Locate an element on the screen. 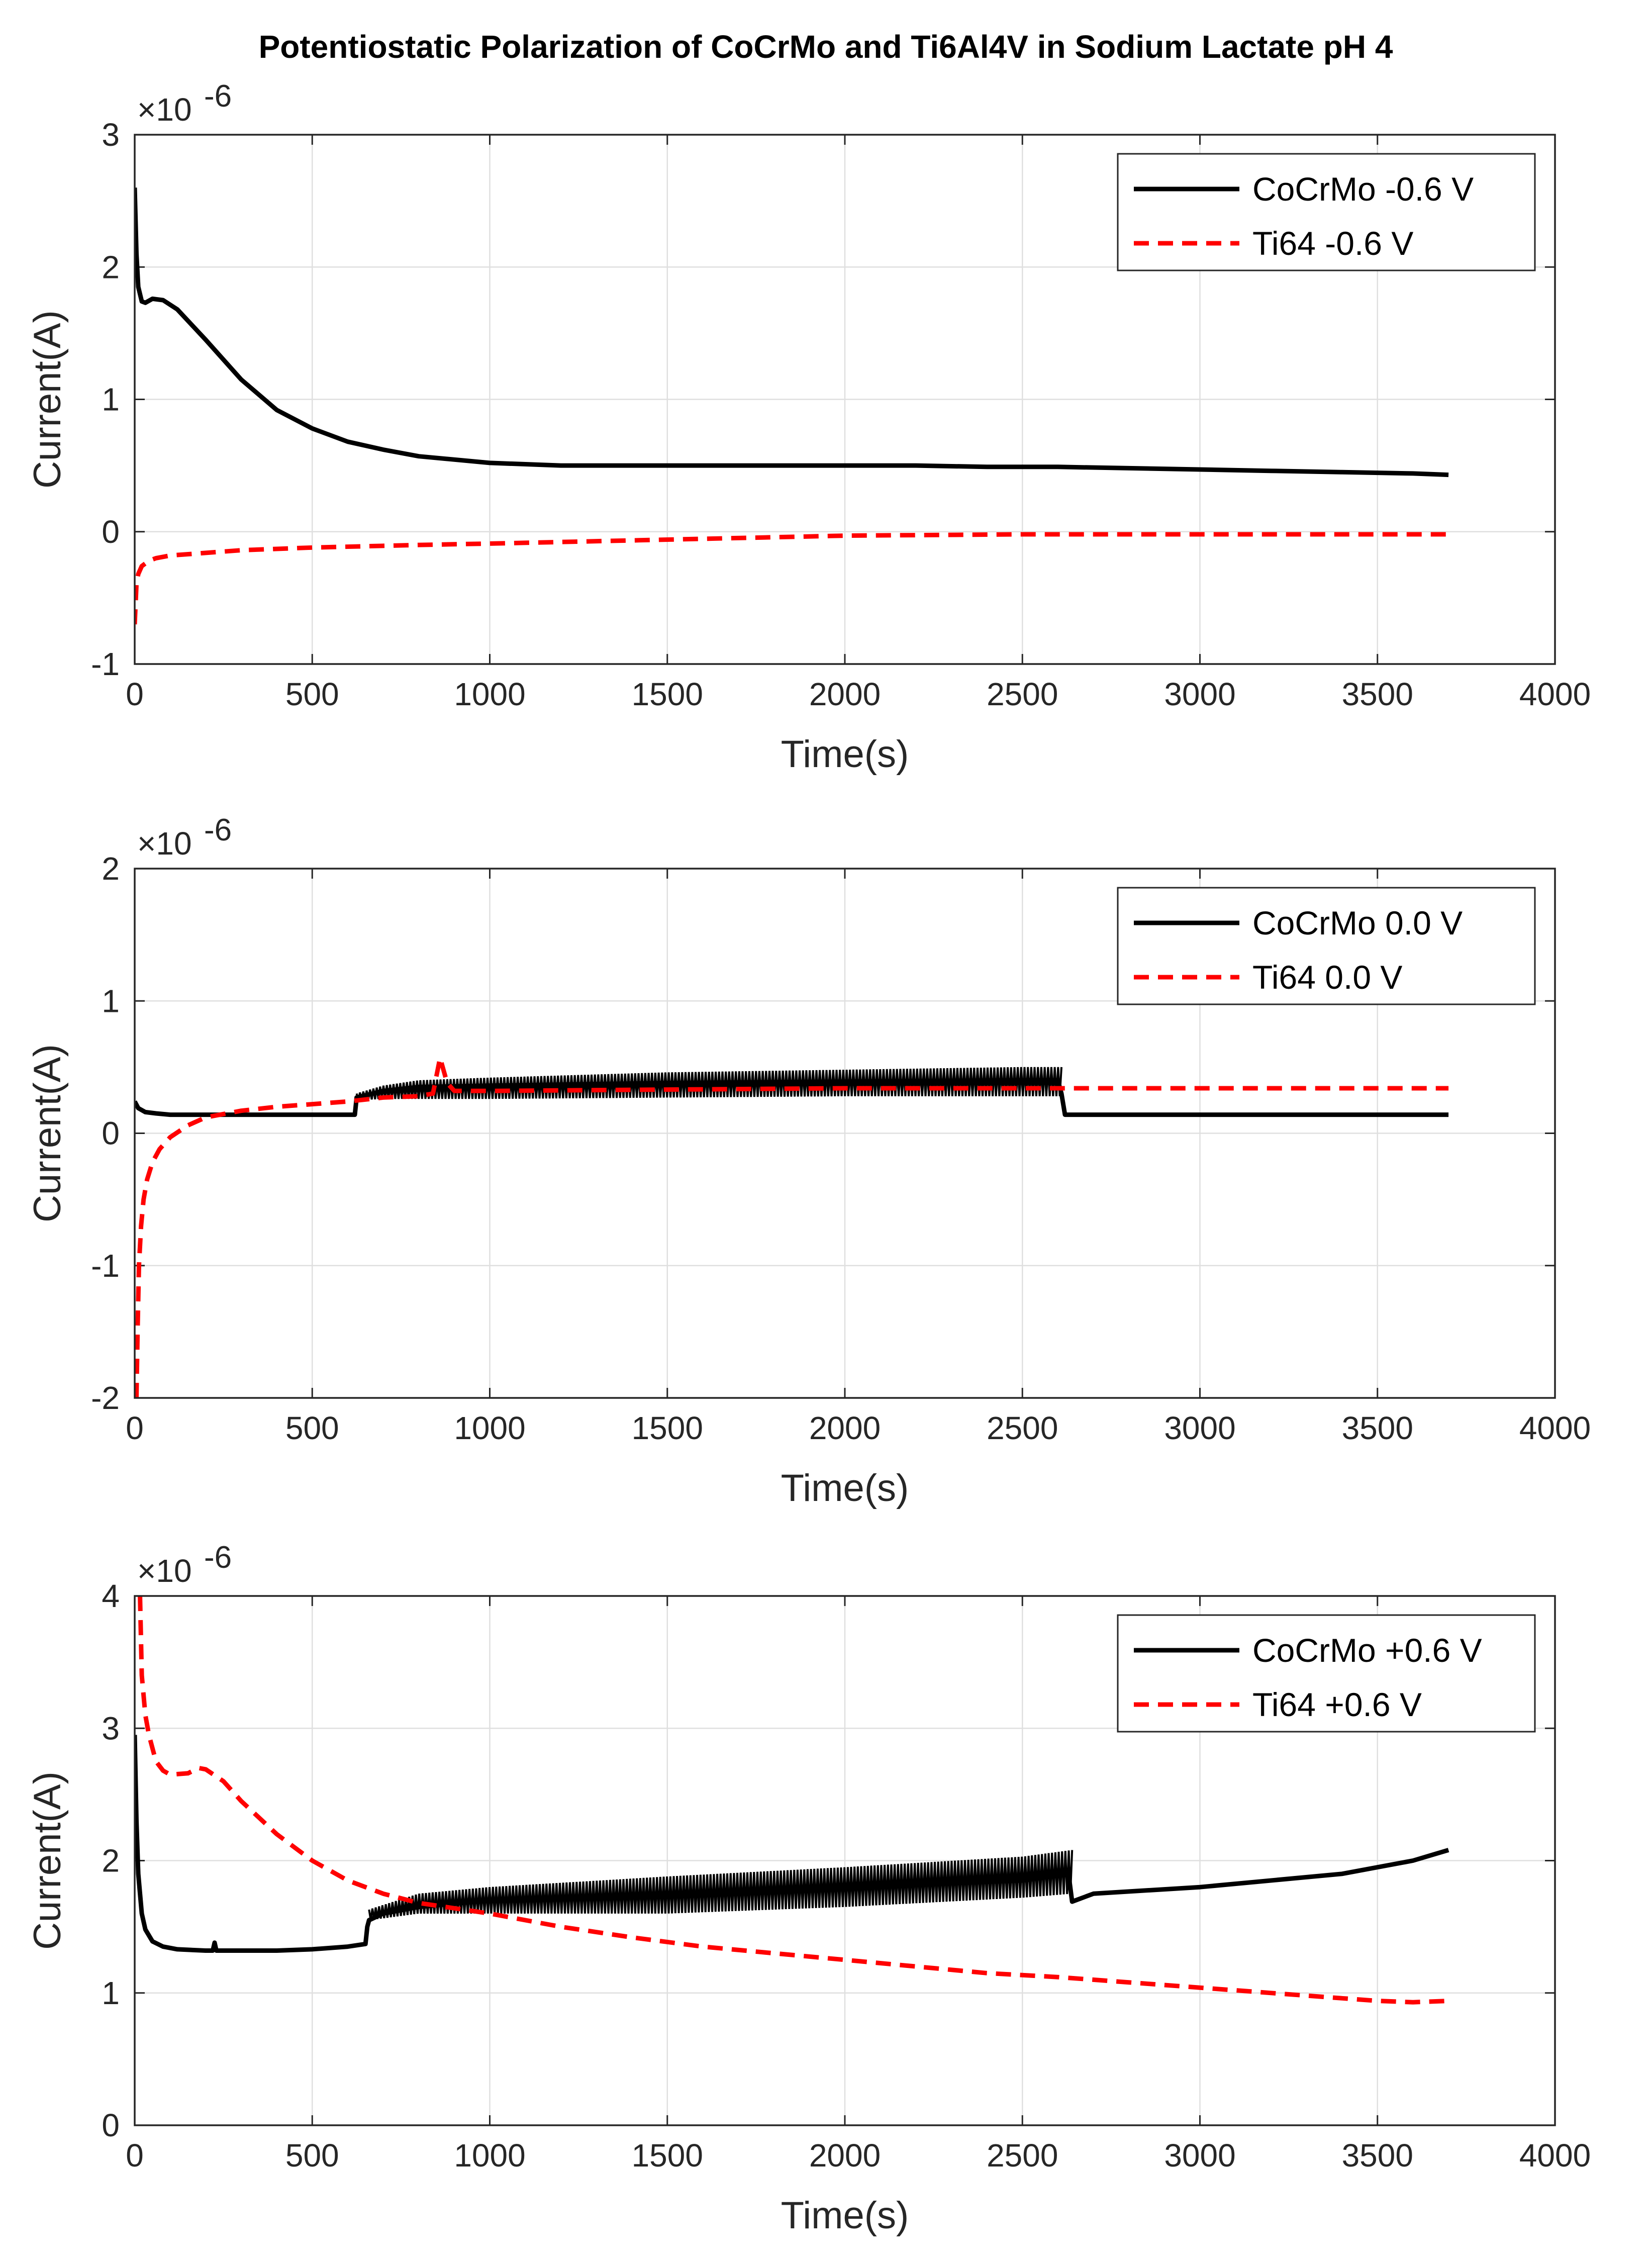  legend: CoCrMo -0.6 V Ti64 -0.6 V is located at coordinates (1326, 212).